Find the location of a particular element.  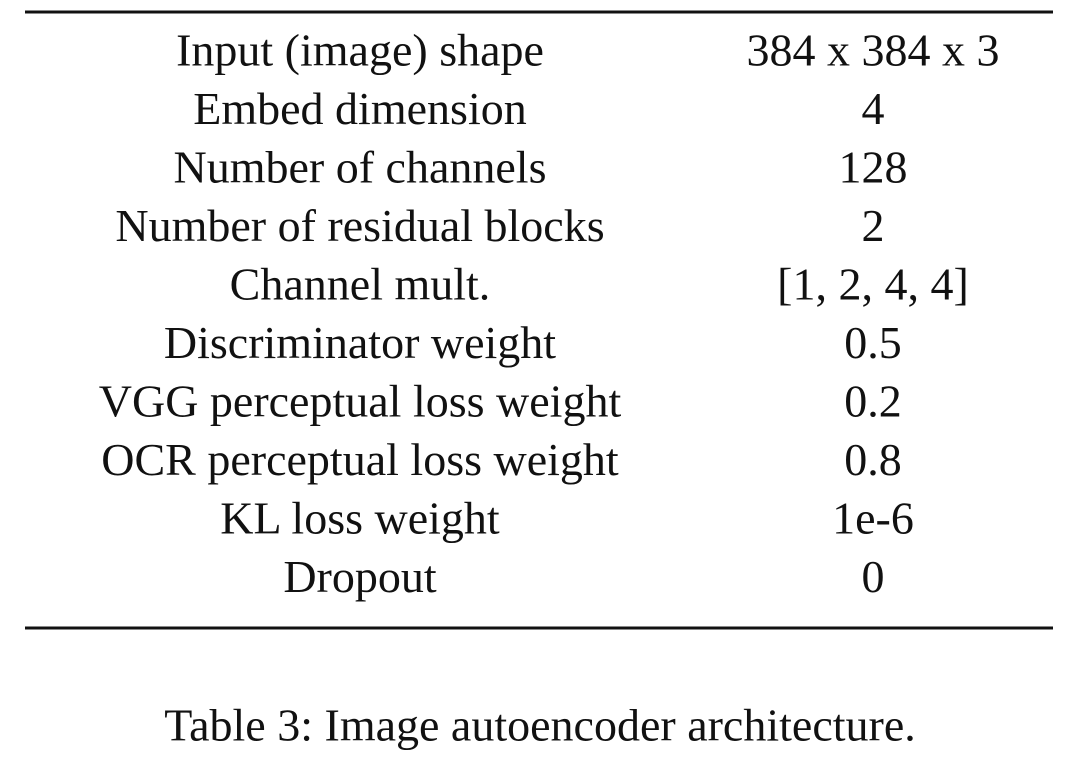

parameter-name: KL loss weight is located at coordinates (360, 518).